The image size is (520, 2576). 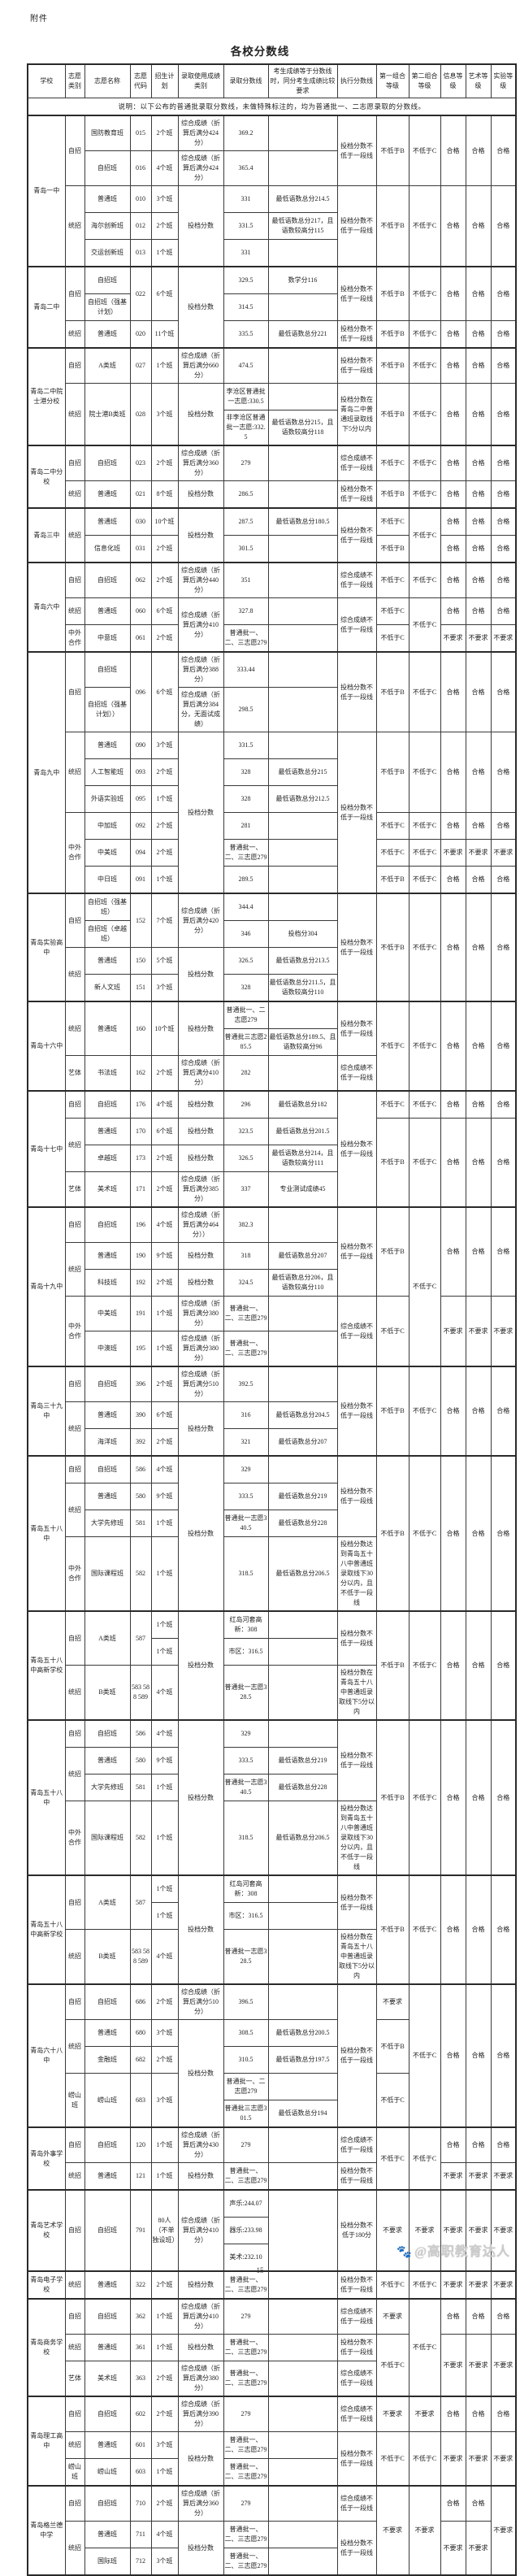 What do you see at coordinates (140, 920) in the screenshot?
I see `table-cell: 152` at bounding box center [140, 920].